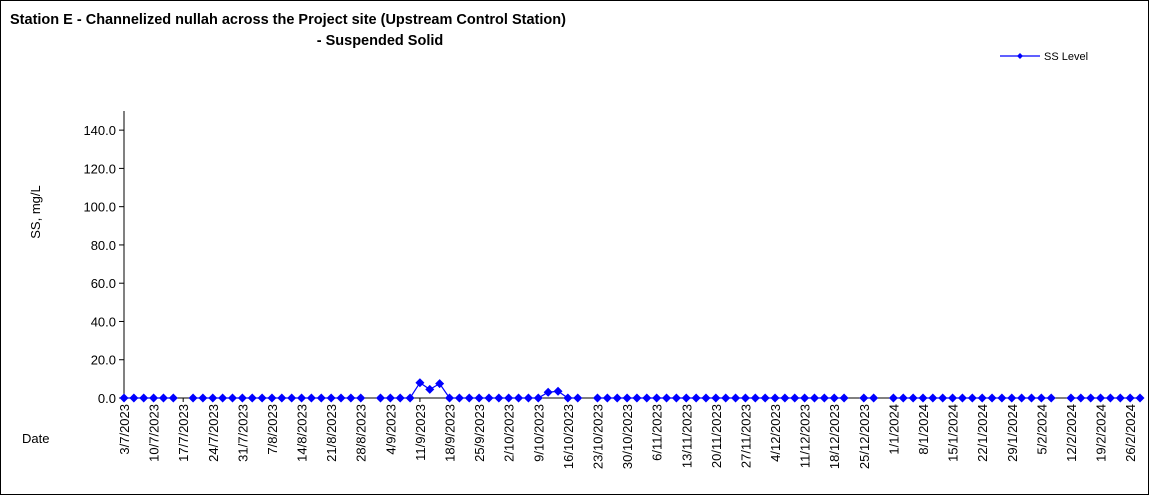  I want to click on y-tick-label: 100.0, so click(99, 207).